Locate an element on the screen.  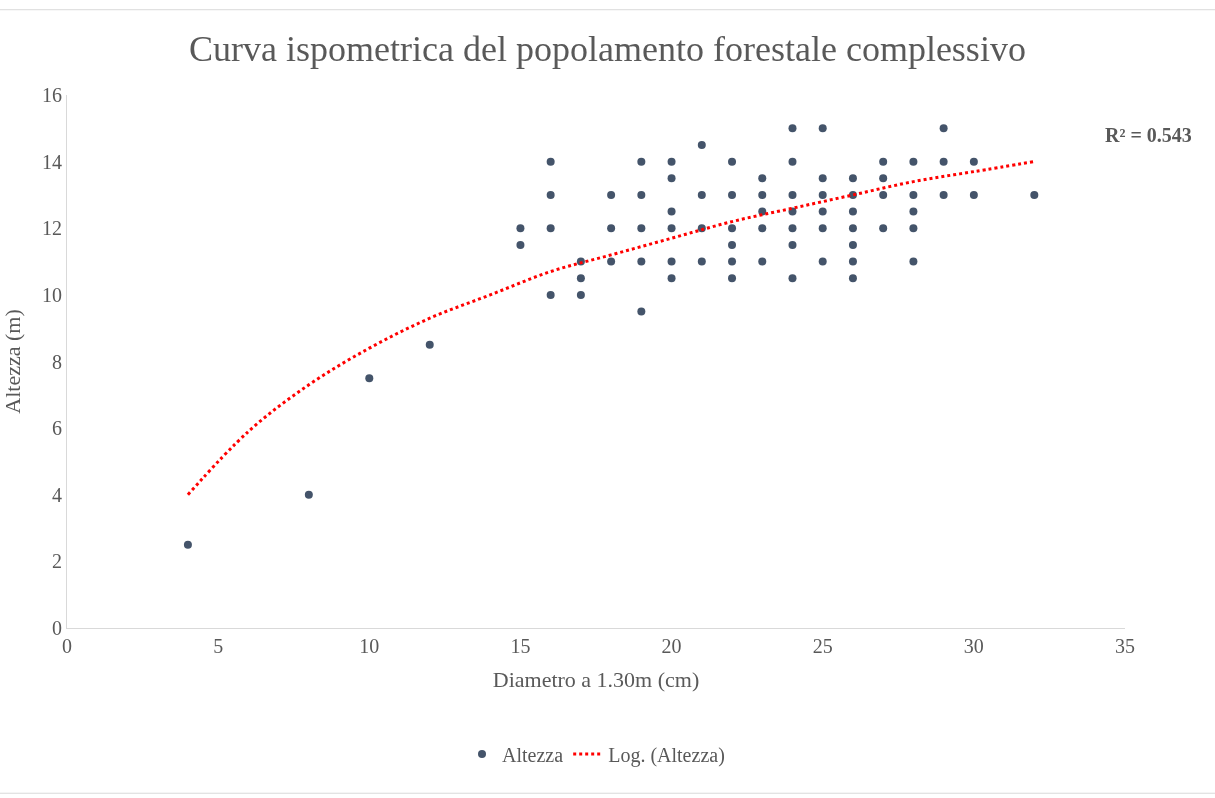
x-tick-label: 10 is located at coordinates (369, 646).